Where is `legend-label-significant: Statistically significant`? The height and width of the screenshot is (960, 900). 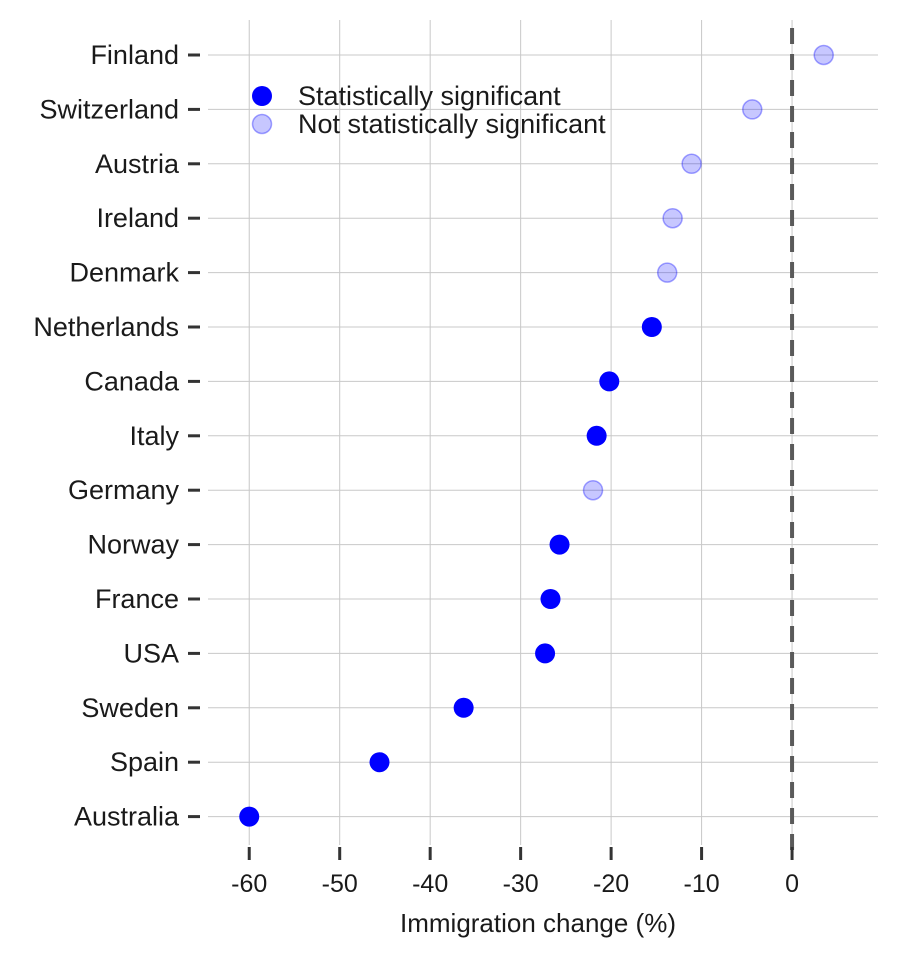 legend-label-significant: Statistically significant is located at coordinates (429, 96).